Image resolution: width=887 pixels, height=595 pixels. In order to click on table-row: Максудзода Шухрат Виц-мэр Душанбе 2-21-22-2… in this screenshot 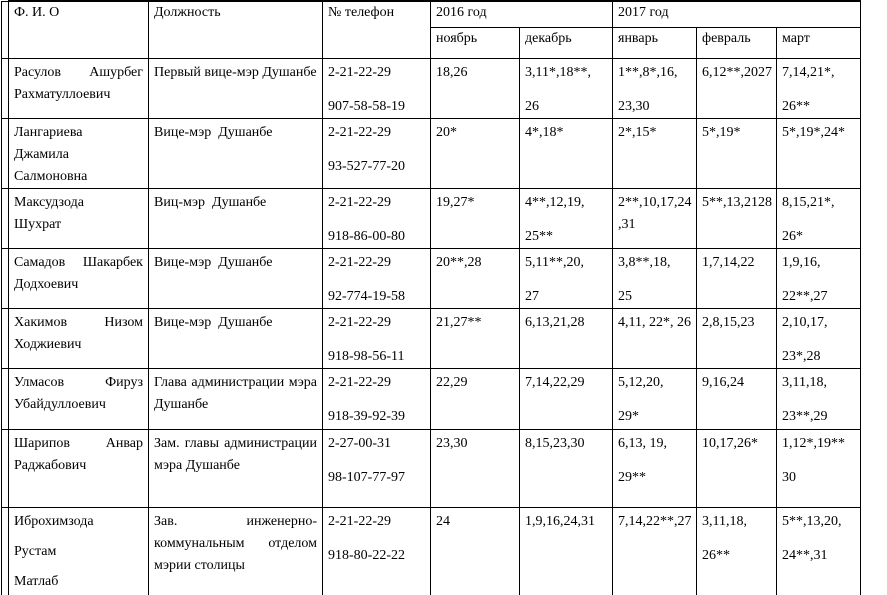, I will do `click(431, 218)`.